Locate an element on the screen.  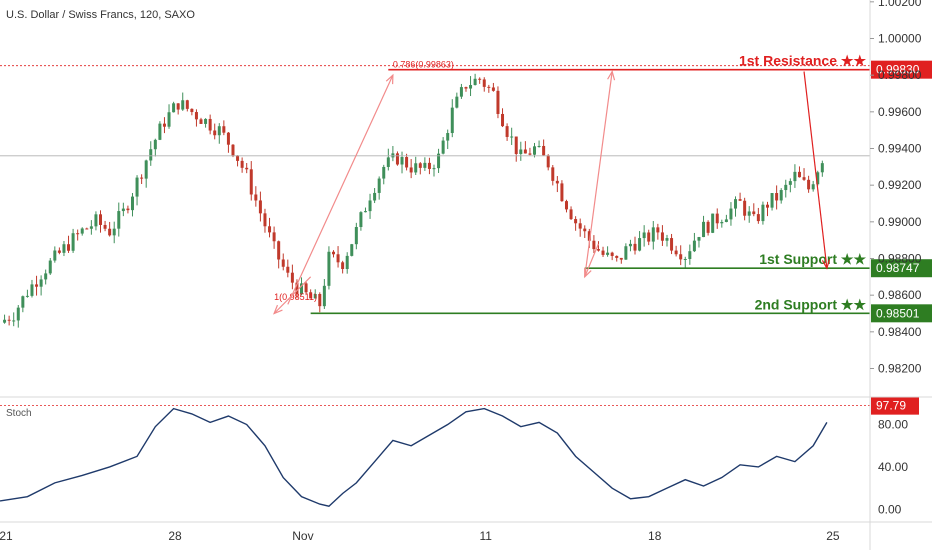
forecast-arrow-head is located at coordinates (825, 264).